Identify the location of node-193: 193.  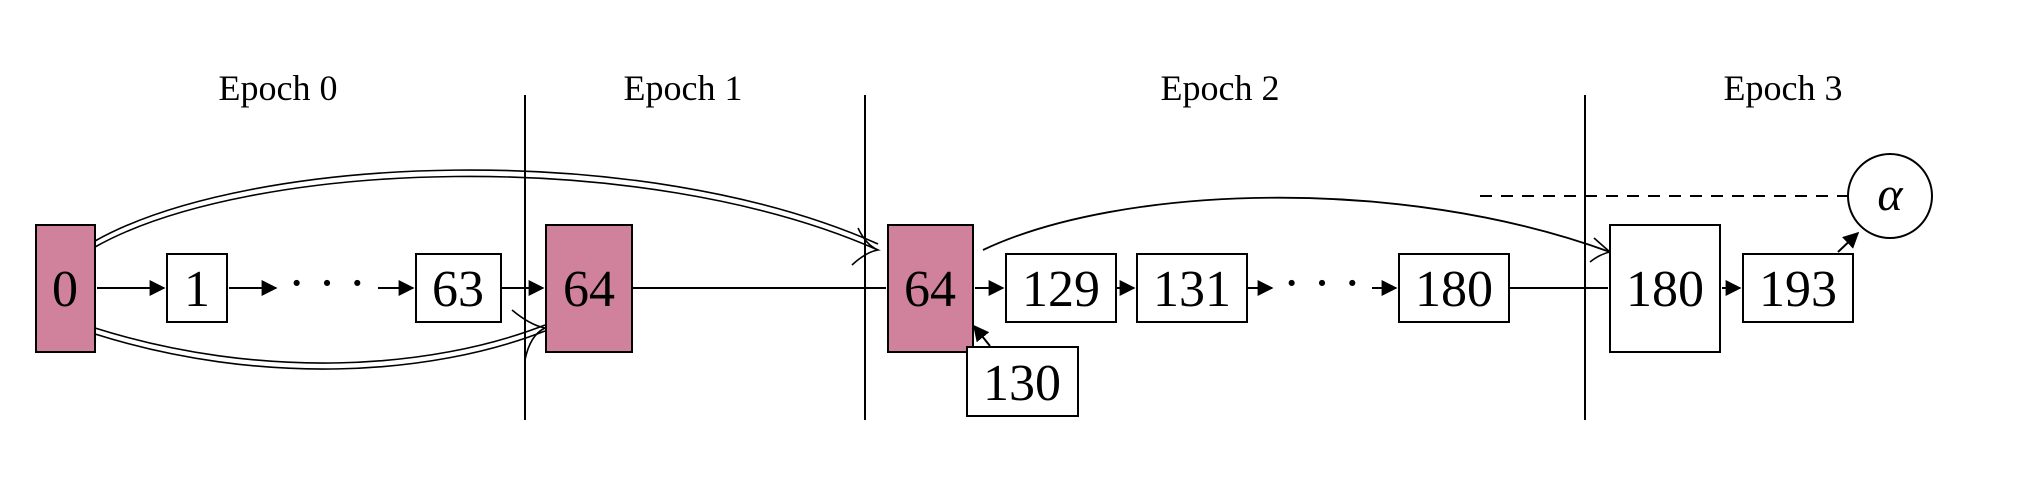
(1798, 288).